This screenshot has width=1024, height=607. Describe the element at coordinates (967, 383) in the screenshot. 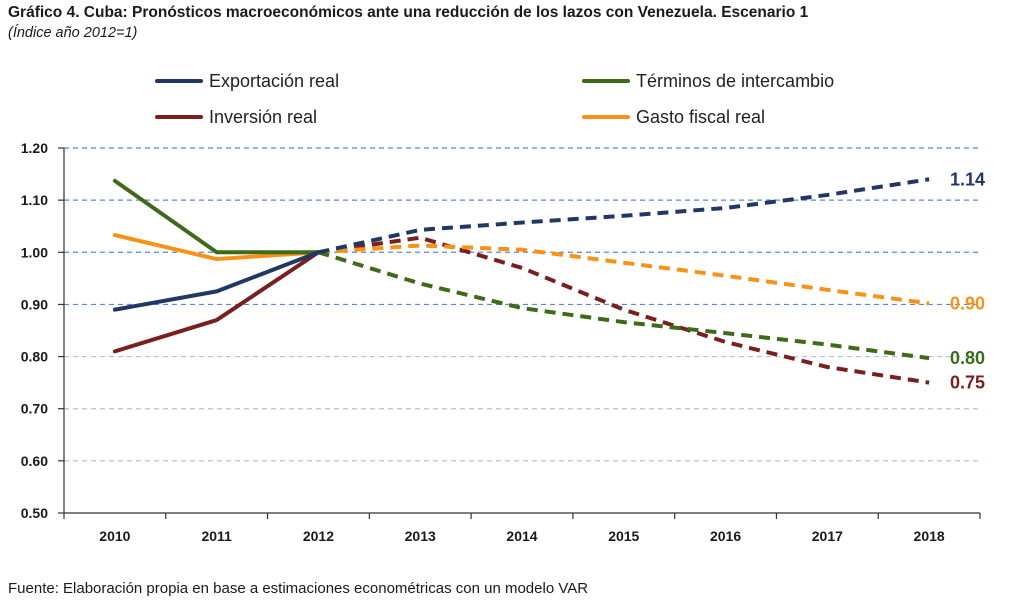

I see `end-value-label: 0.75` at that location.